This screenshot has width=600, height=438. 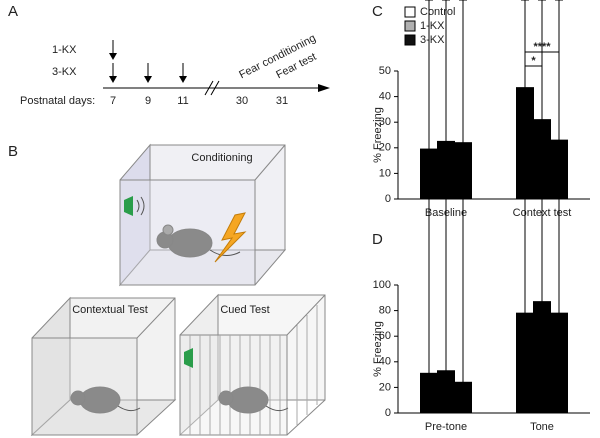 I want to click on panel-label: B, so click(x=13, y=151).